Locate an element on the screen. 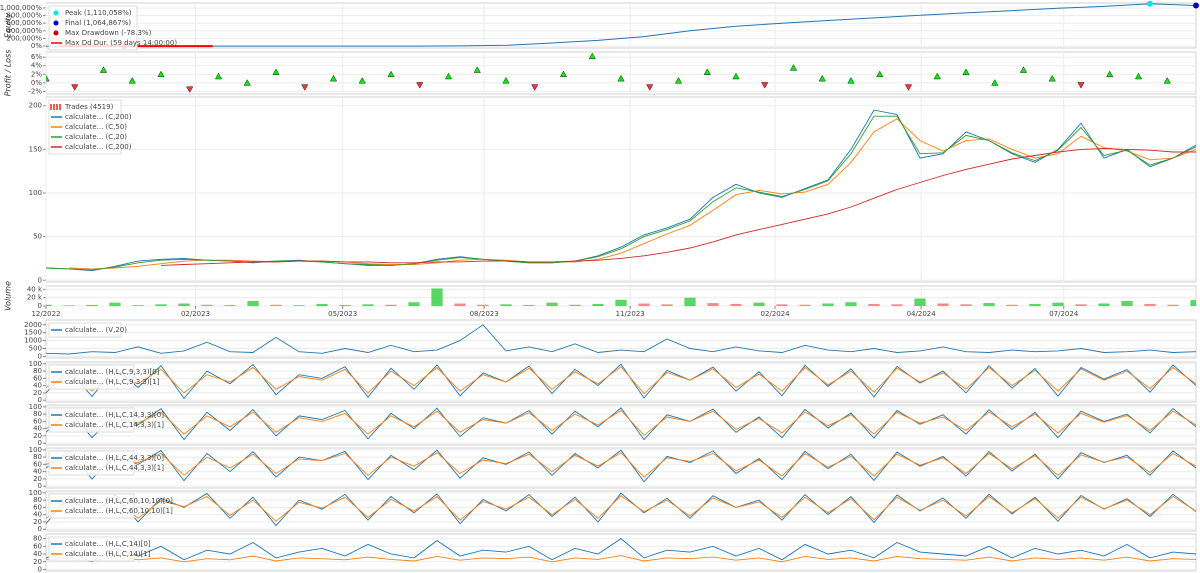  y-tick-label: 60 is located at coordinates (37, 546).